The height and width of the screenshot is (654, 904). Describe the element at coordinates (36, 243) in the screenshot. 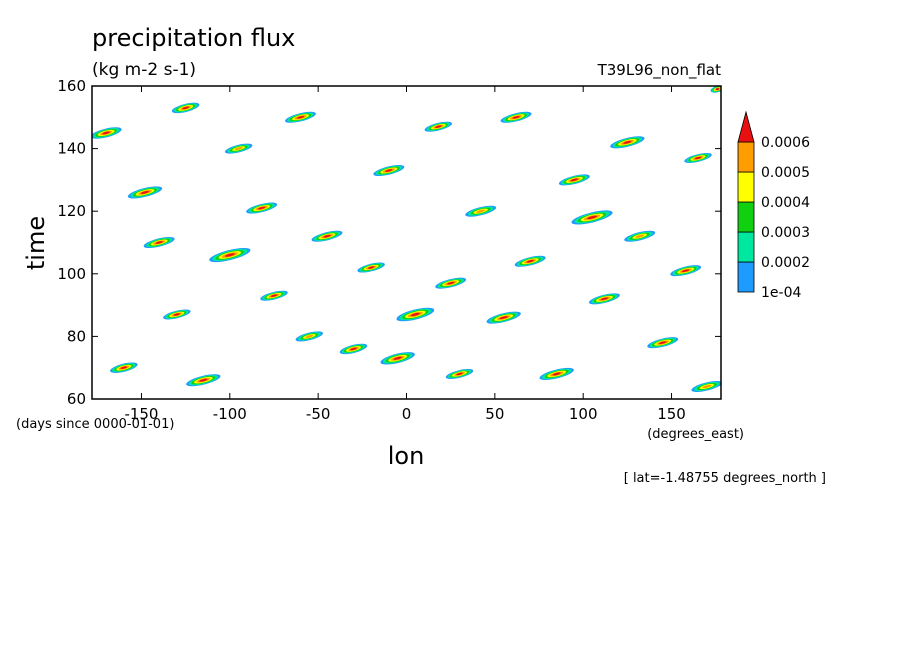

I see `y-axis-label: time` at that location.